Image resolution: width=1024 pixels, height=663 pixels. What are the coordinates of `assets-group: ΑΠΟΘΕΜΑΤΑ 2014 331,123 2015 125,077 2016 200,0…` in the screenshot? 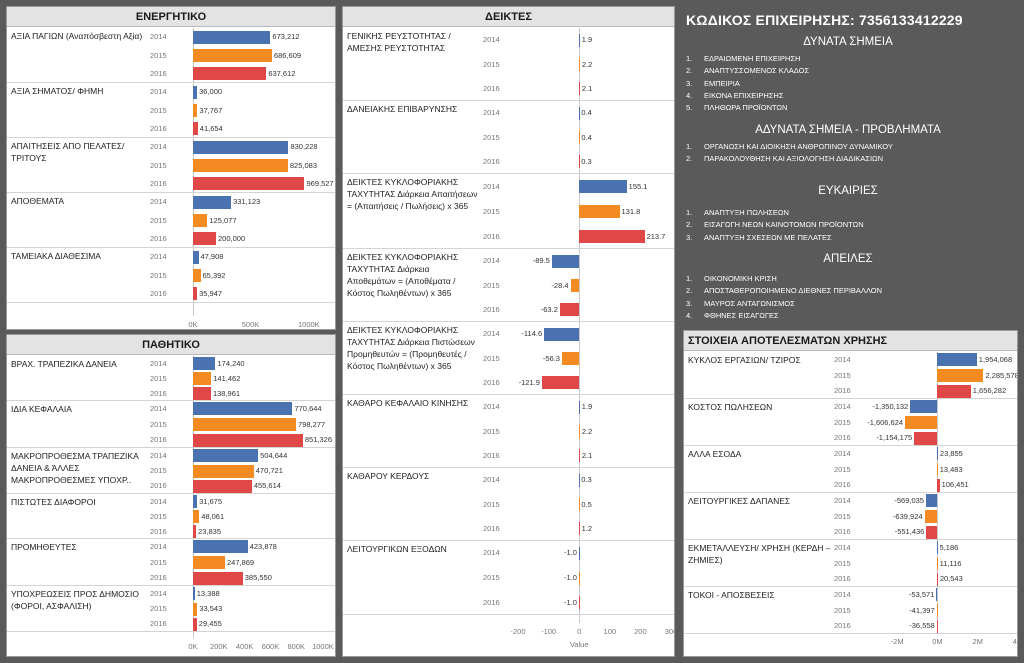 It's located at (171, 220).